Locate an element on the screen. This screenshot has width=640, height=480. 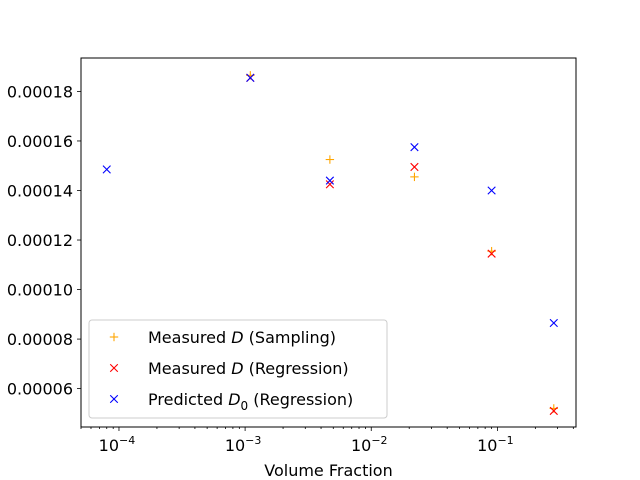
x-tick-exponent: −1 is located at coordinates (505, 440).